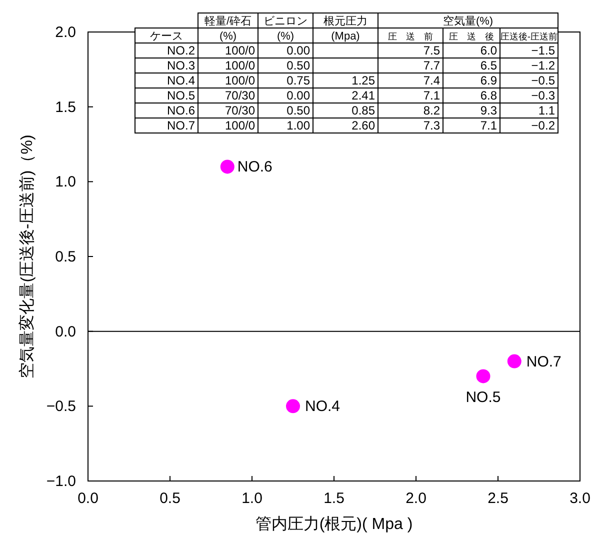  Describe the element at coordinates (431, 65) in the screenshot. I see `annotation: 7.7` at that location.